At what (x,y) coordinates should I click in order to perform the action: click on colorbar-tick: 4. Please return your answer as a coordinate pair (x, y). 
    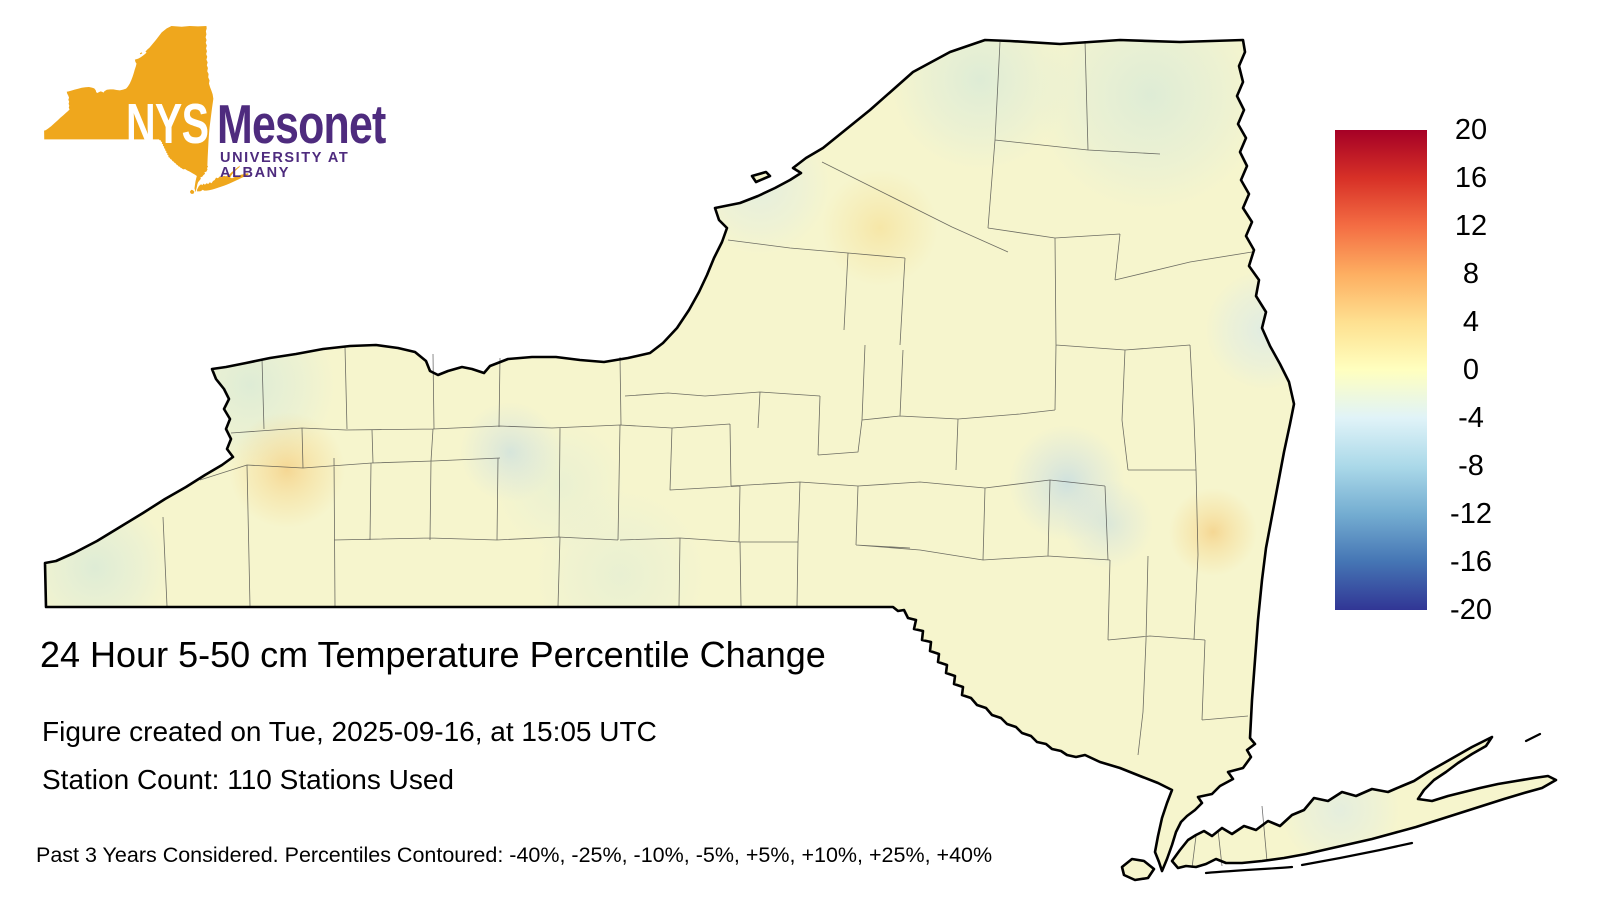
    Looking at the image, I should click on (1471, 322).